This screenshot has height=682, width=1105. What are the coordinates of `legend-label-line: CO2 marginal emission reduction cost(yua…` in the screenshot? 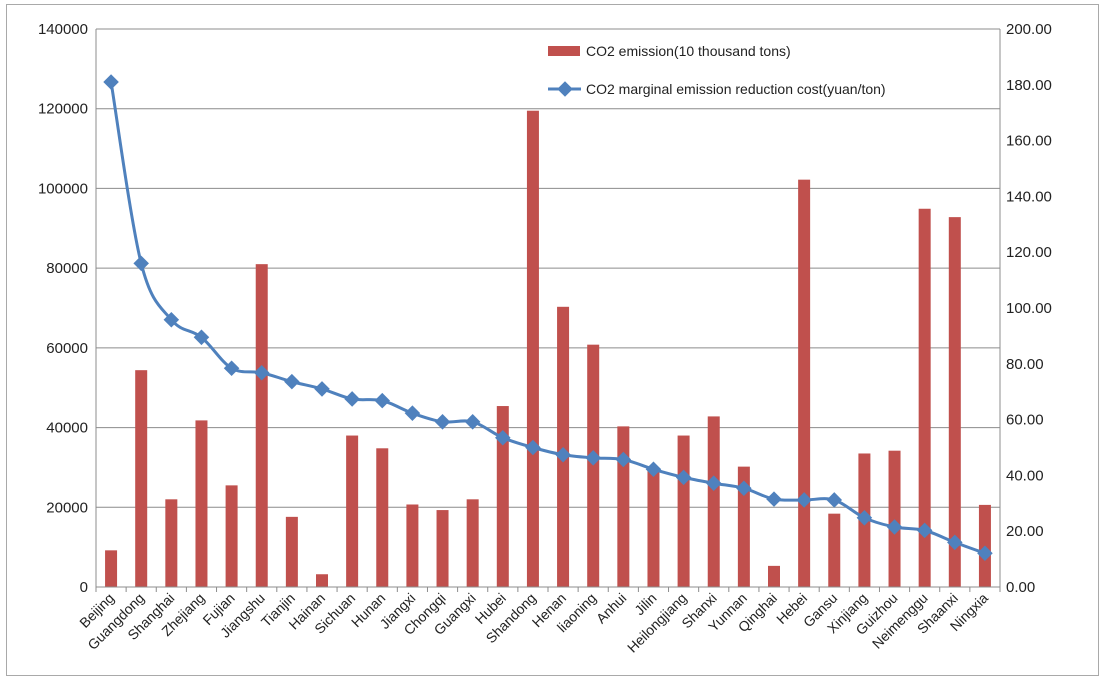 It's located at (736, 89).